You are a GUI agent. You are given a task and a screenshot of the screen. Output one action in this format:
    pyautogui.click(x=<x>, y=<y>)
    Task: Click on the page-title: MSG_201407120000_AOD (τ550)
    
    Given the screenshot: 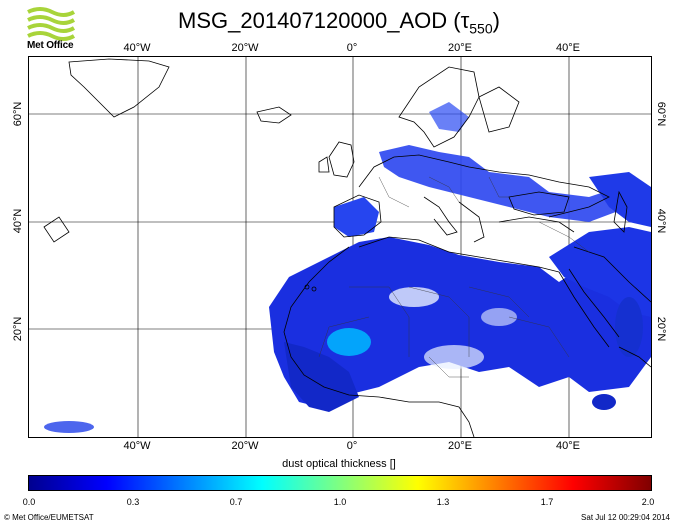 What is the action you would take?
    pyautogui.click(x=339, y=22)
    